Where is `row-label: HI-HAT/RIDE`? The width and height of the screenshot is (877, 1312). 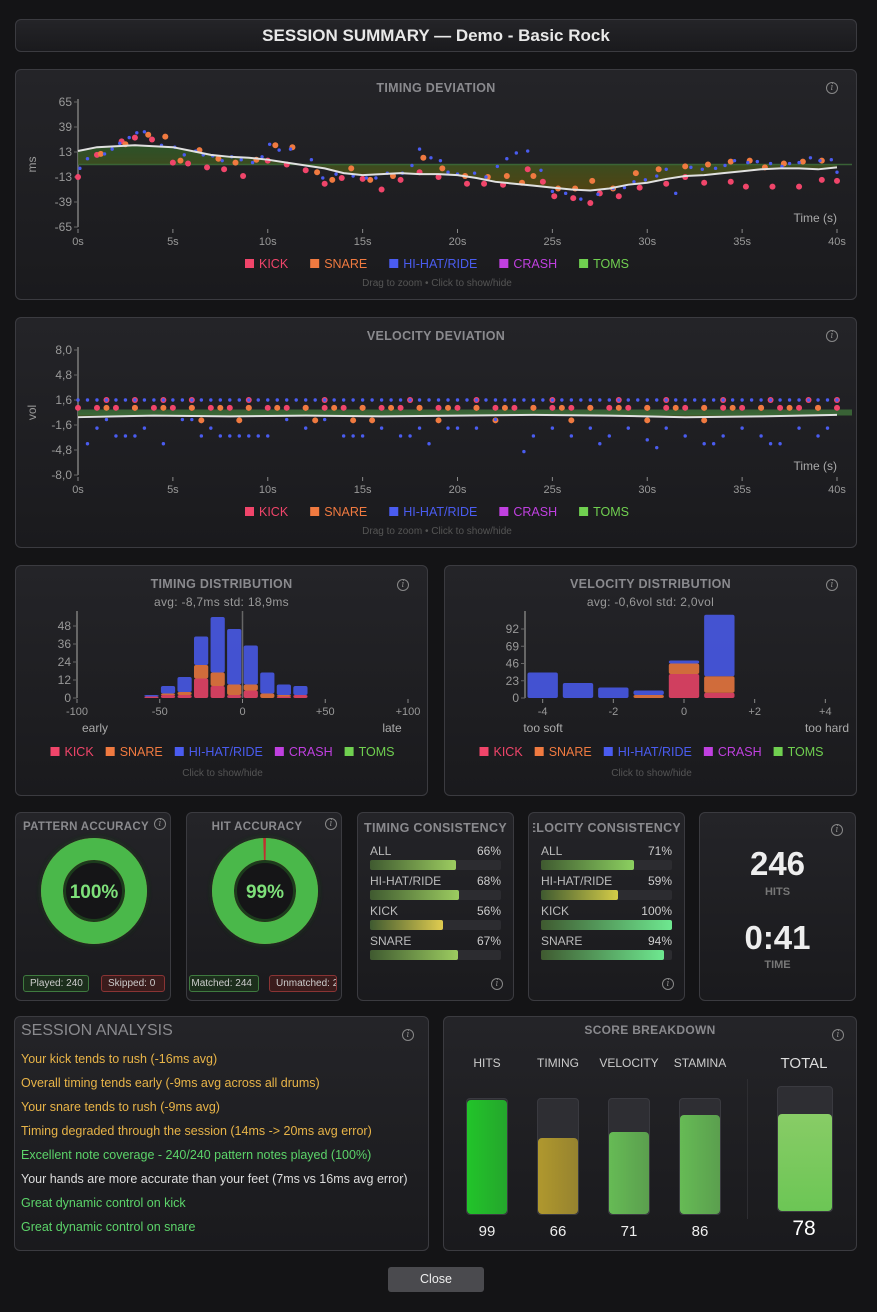
row-label: HI-HAT/RIDE is located at coordinates (577, 881).